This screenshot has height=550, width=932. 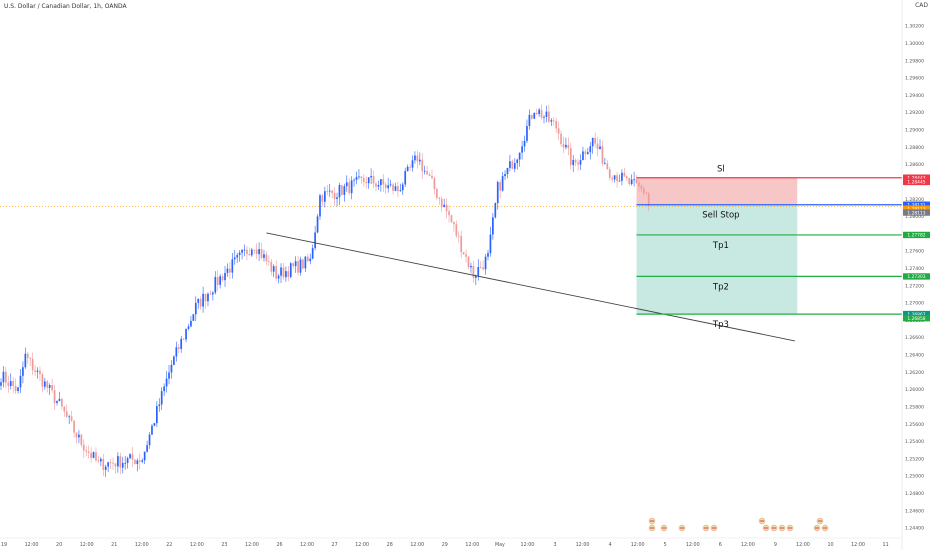 What do you see at coordinates (914, 529) in the screenshot?
I see `price-tick-label: 1.24400` at bounding box center [914, 529].